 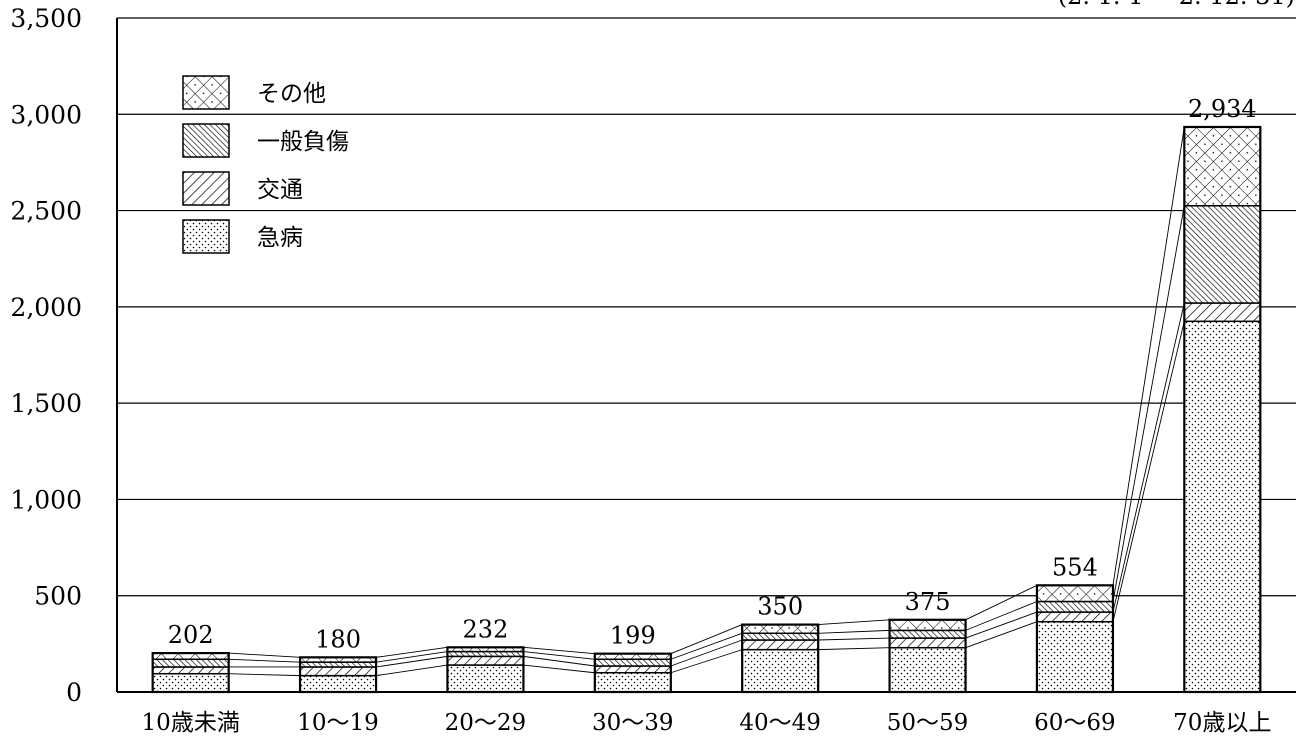 I want to click on y-tick-label: 2,500, so click(x=46, y=211).